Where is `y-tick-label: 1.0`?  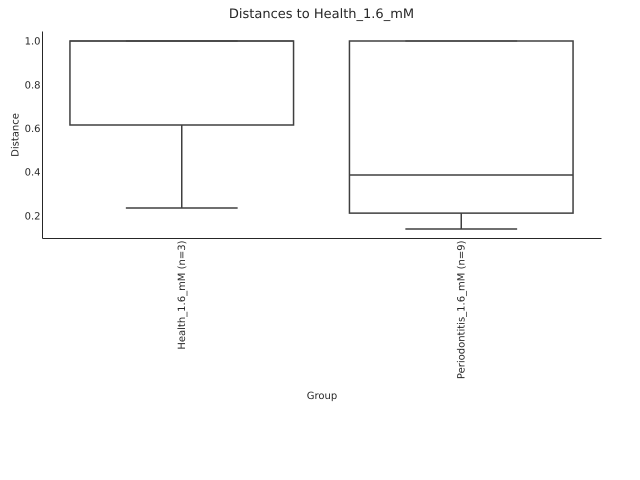 y-tick-label: 1.0 is located at coordinates (32, 42).